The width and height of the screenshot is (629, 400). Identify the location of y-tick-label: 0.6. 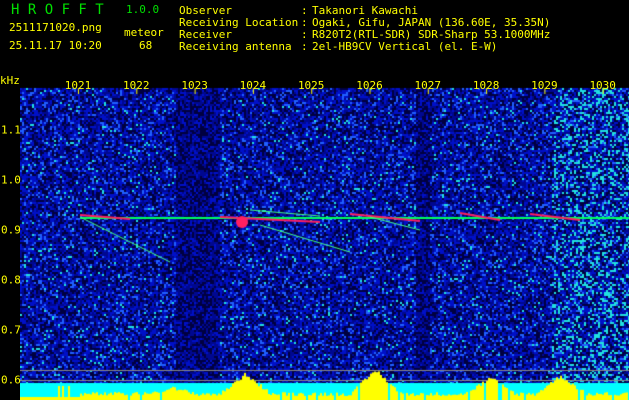
(11, 380).